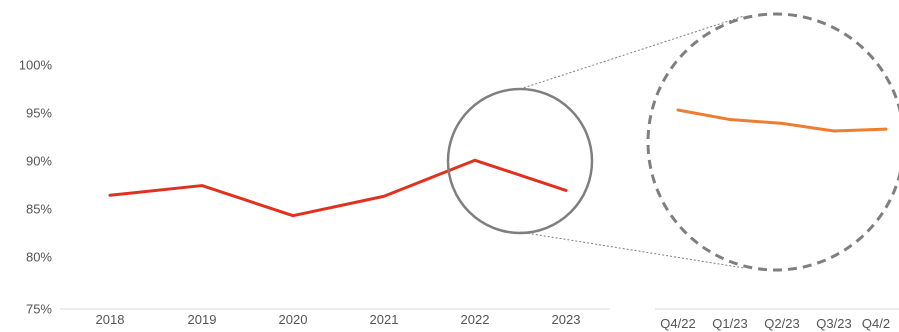 This screenshot has height=332, width=899. What do you see at coordinates (632, 250) in the screenshot?
I see `connector-line-bottom` at bounding box center [632, 250].